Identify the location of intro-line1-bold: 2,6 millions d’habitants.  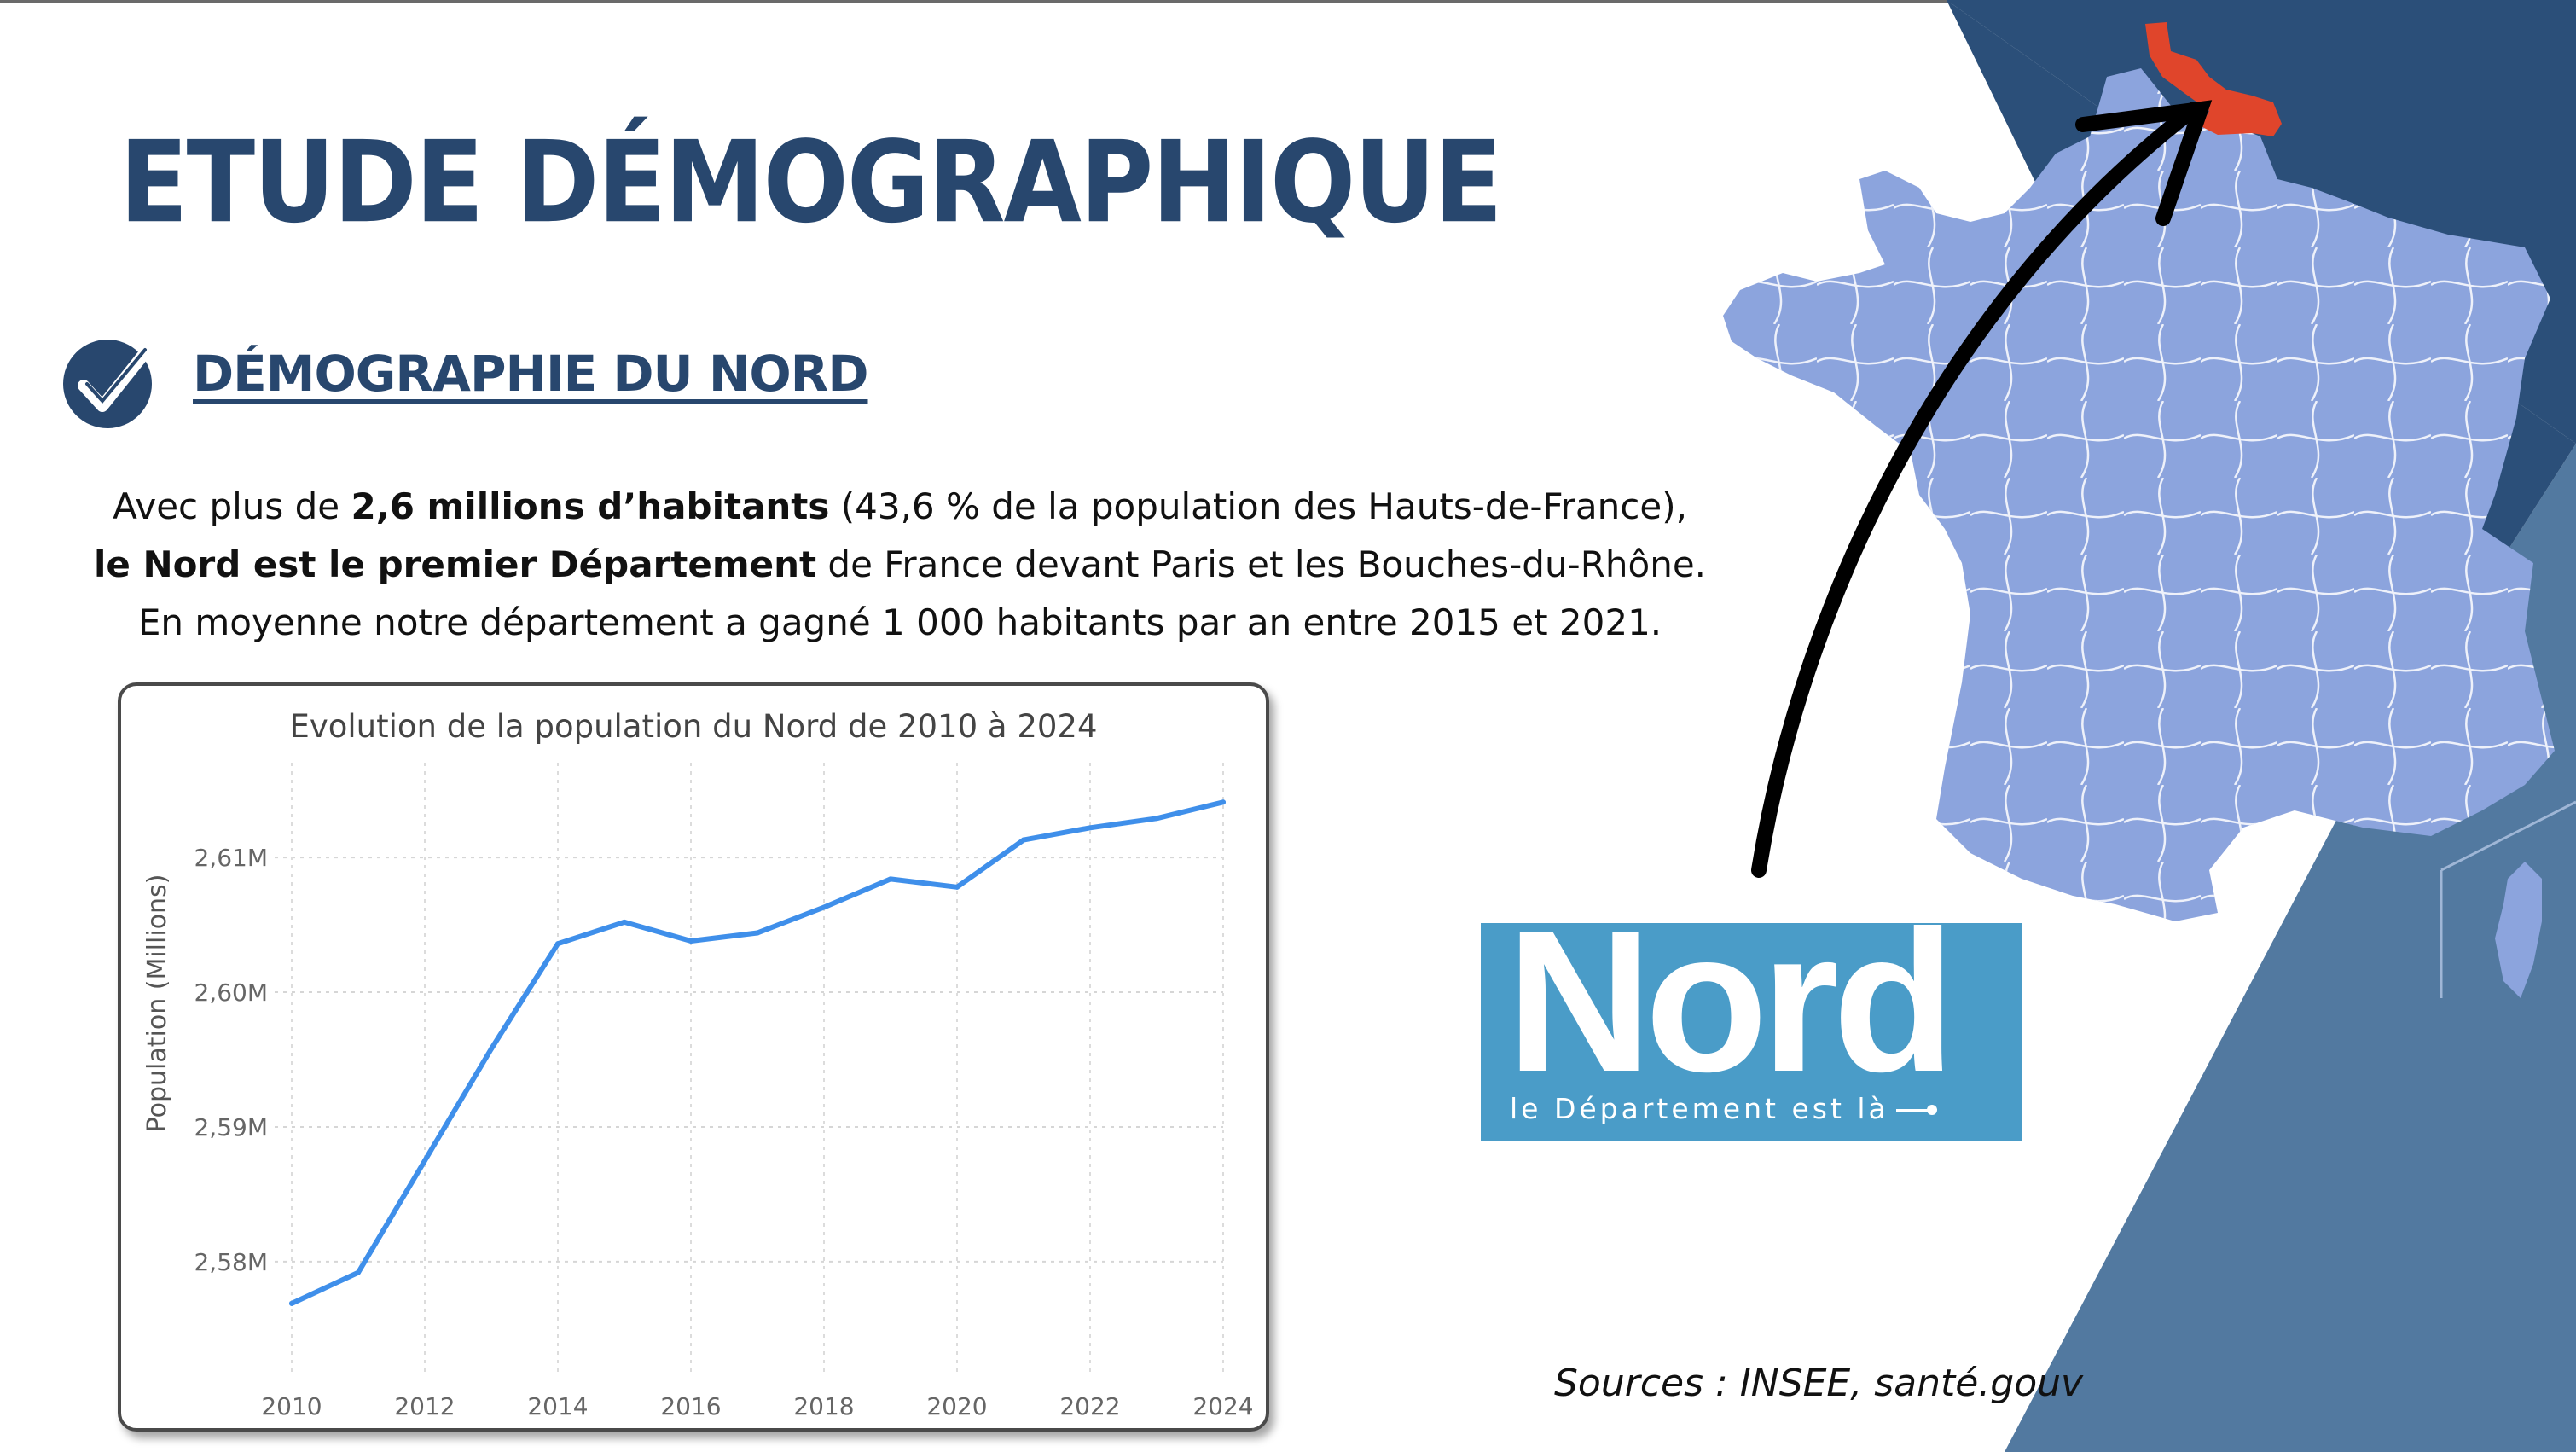
(590, 506).